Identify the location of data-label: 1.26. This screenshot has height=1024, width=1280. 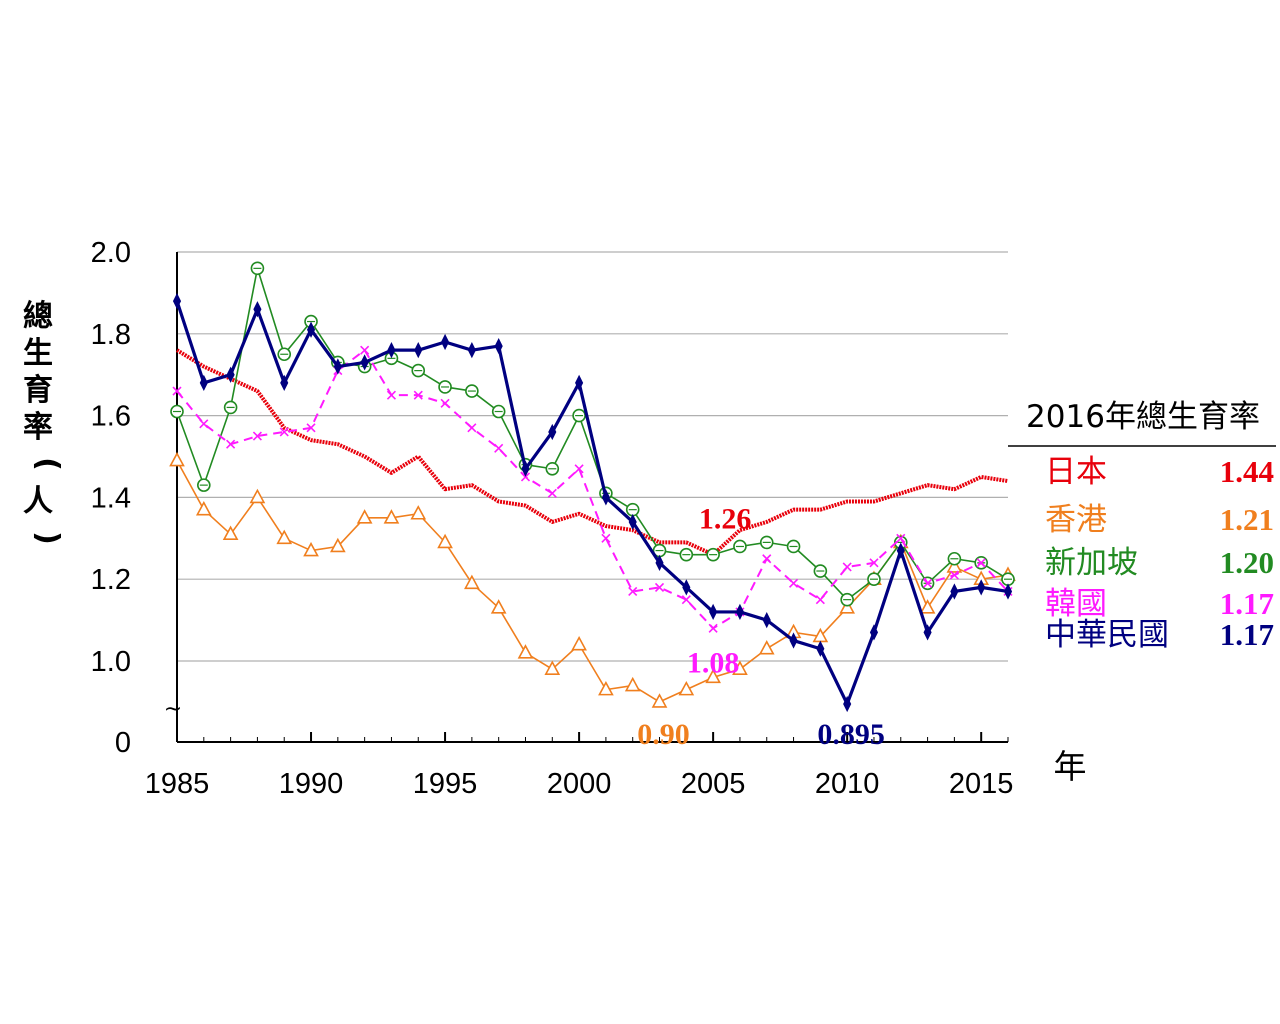
(725, 519).